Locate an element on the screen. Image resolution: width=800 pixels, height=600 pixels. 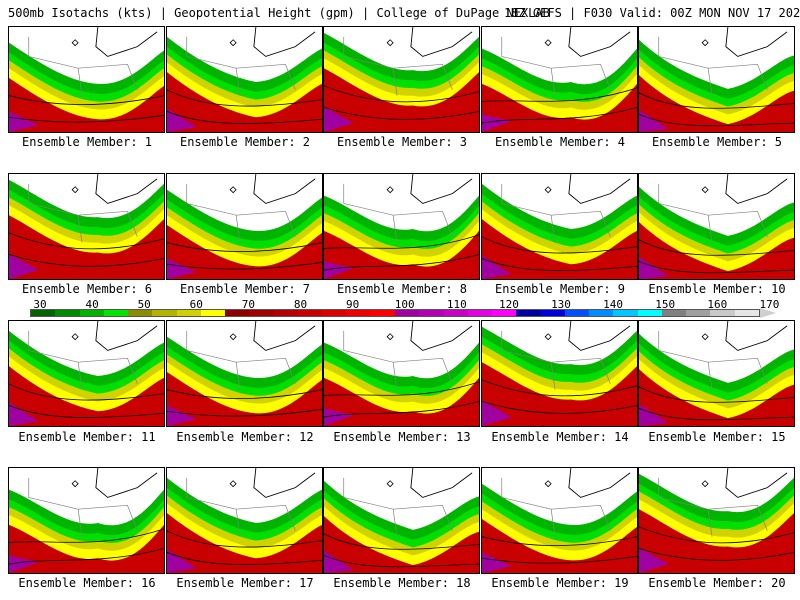
colorbar-tick-label: 90 is located at coordinates (352, 304).